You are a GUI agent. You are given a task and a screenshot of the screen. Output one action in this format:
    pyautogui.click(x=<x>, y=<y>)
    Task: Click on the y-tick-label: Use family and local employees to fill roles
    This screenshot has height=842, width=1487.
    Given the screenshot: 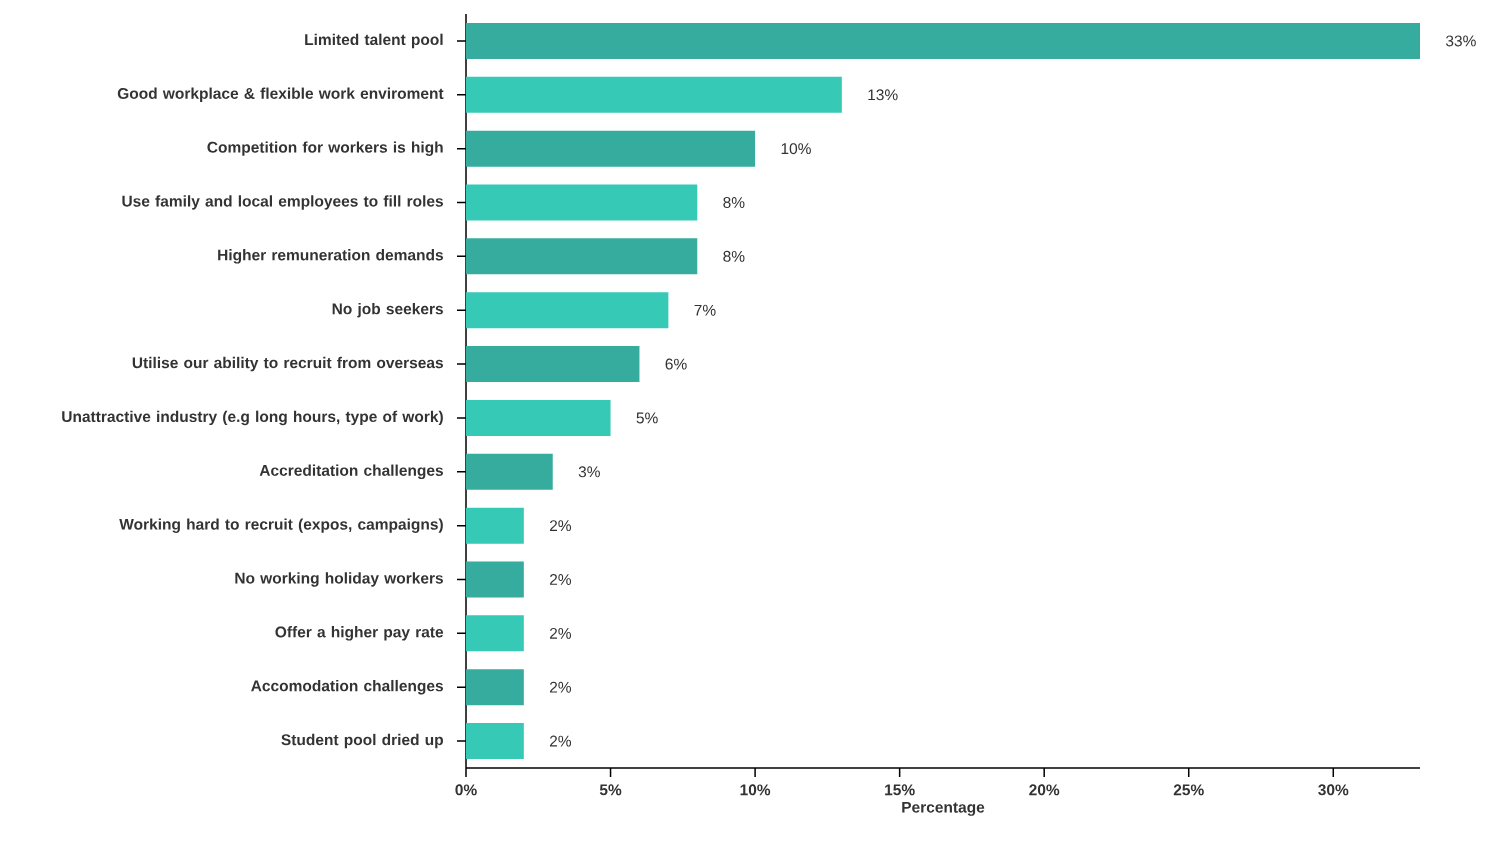 What is the action you would take?
    pyautogui.click(x=282, y=202)
    